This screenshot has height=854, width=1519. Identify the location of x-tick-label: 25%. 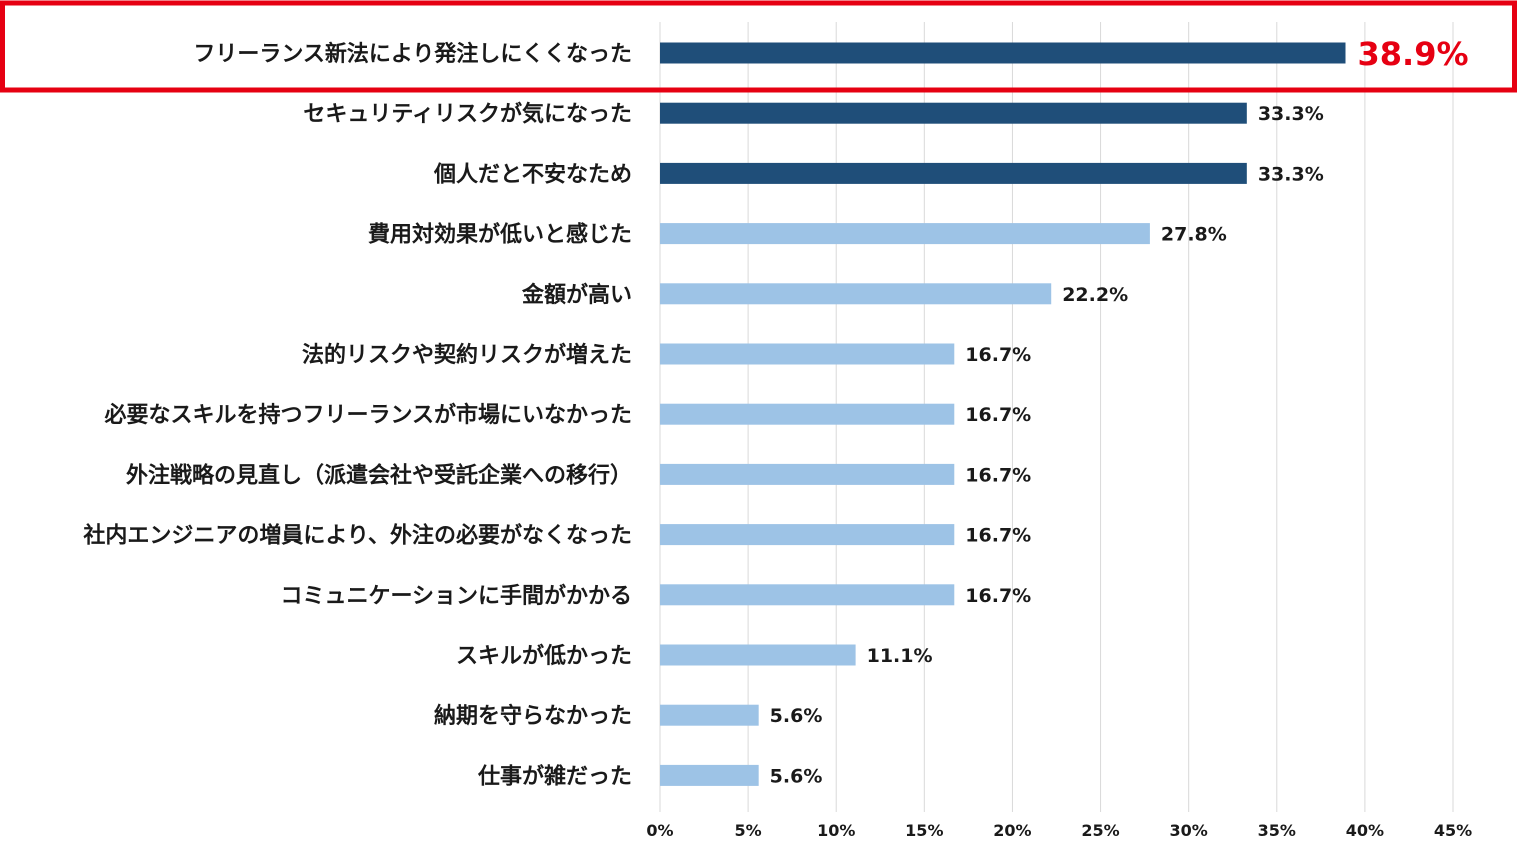
(1100, 830).